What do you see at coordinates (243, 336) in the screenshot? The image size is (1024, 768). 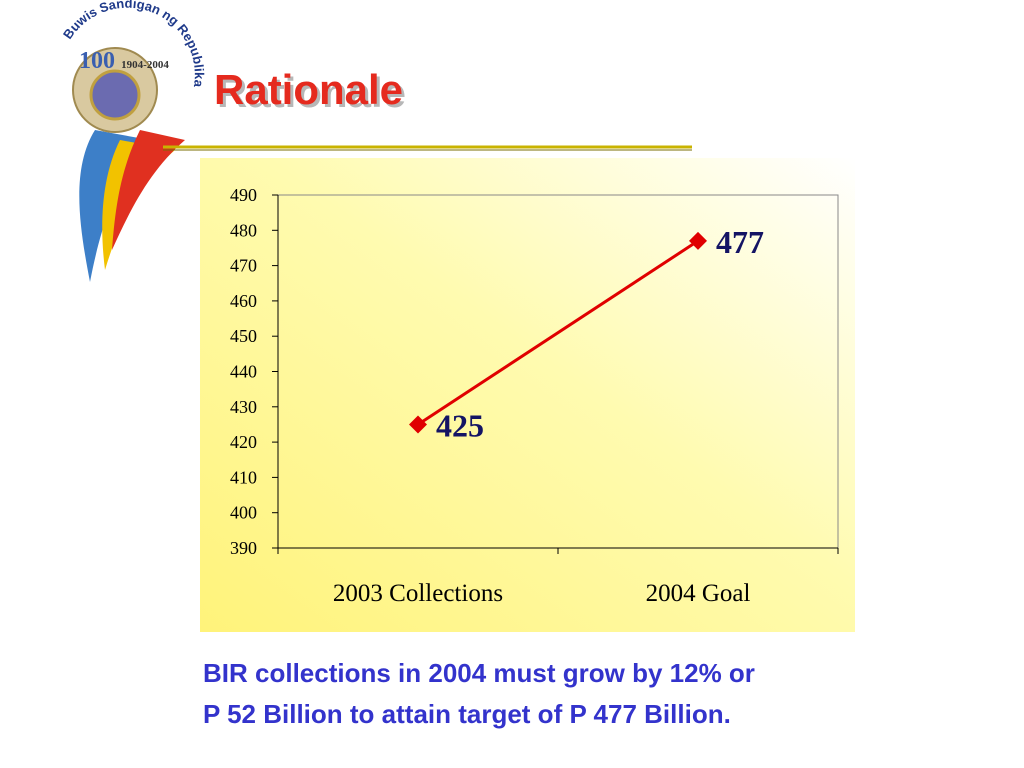 I see `y-tick-label: 450` at bounding box center [243, 336].